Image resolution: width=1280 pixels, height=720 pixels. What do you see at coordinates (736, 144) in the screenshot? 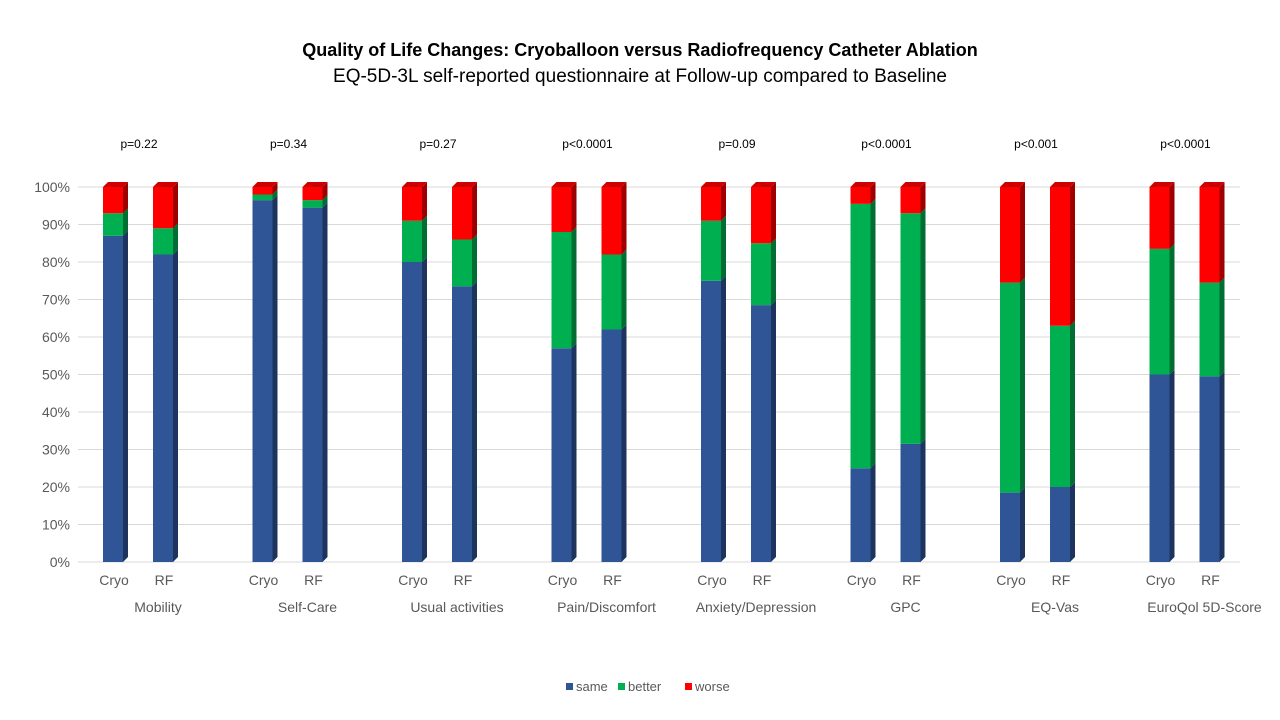
I see `p-value-label: p=0.09` at bounding box center [736, 144].